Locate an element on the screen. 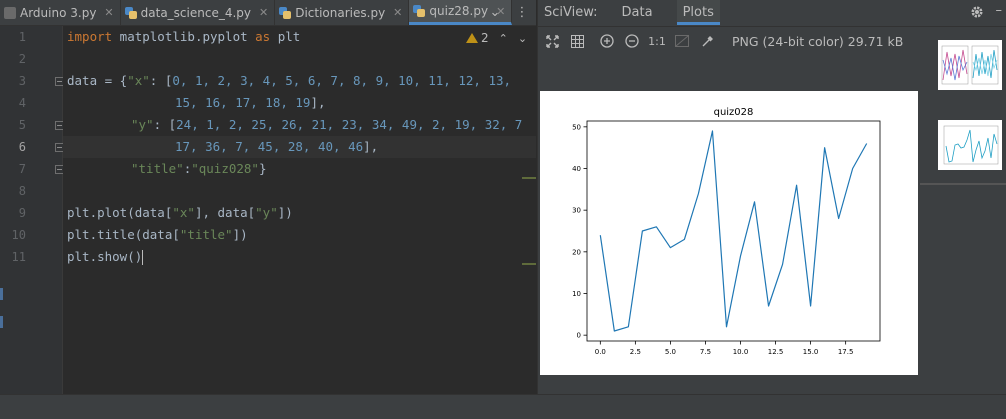 Image resolution: width=1006 pixels, height=419 pixels. y-tick-label: 0 is located at coordinates (579, 336).